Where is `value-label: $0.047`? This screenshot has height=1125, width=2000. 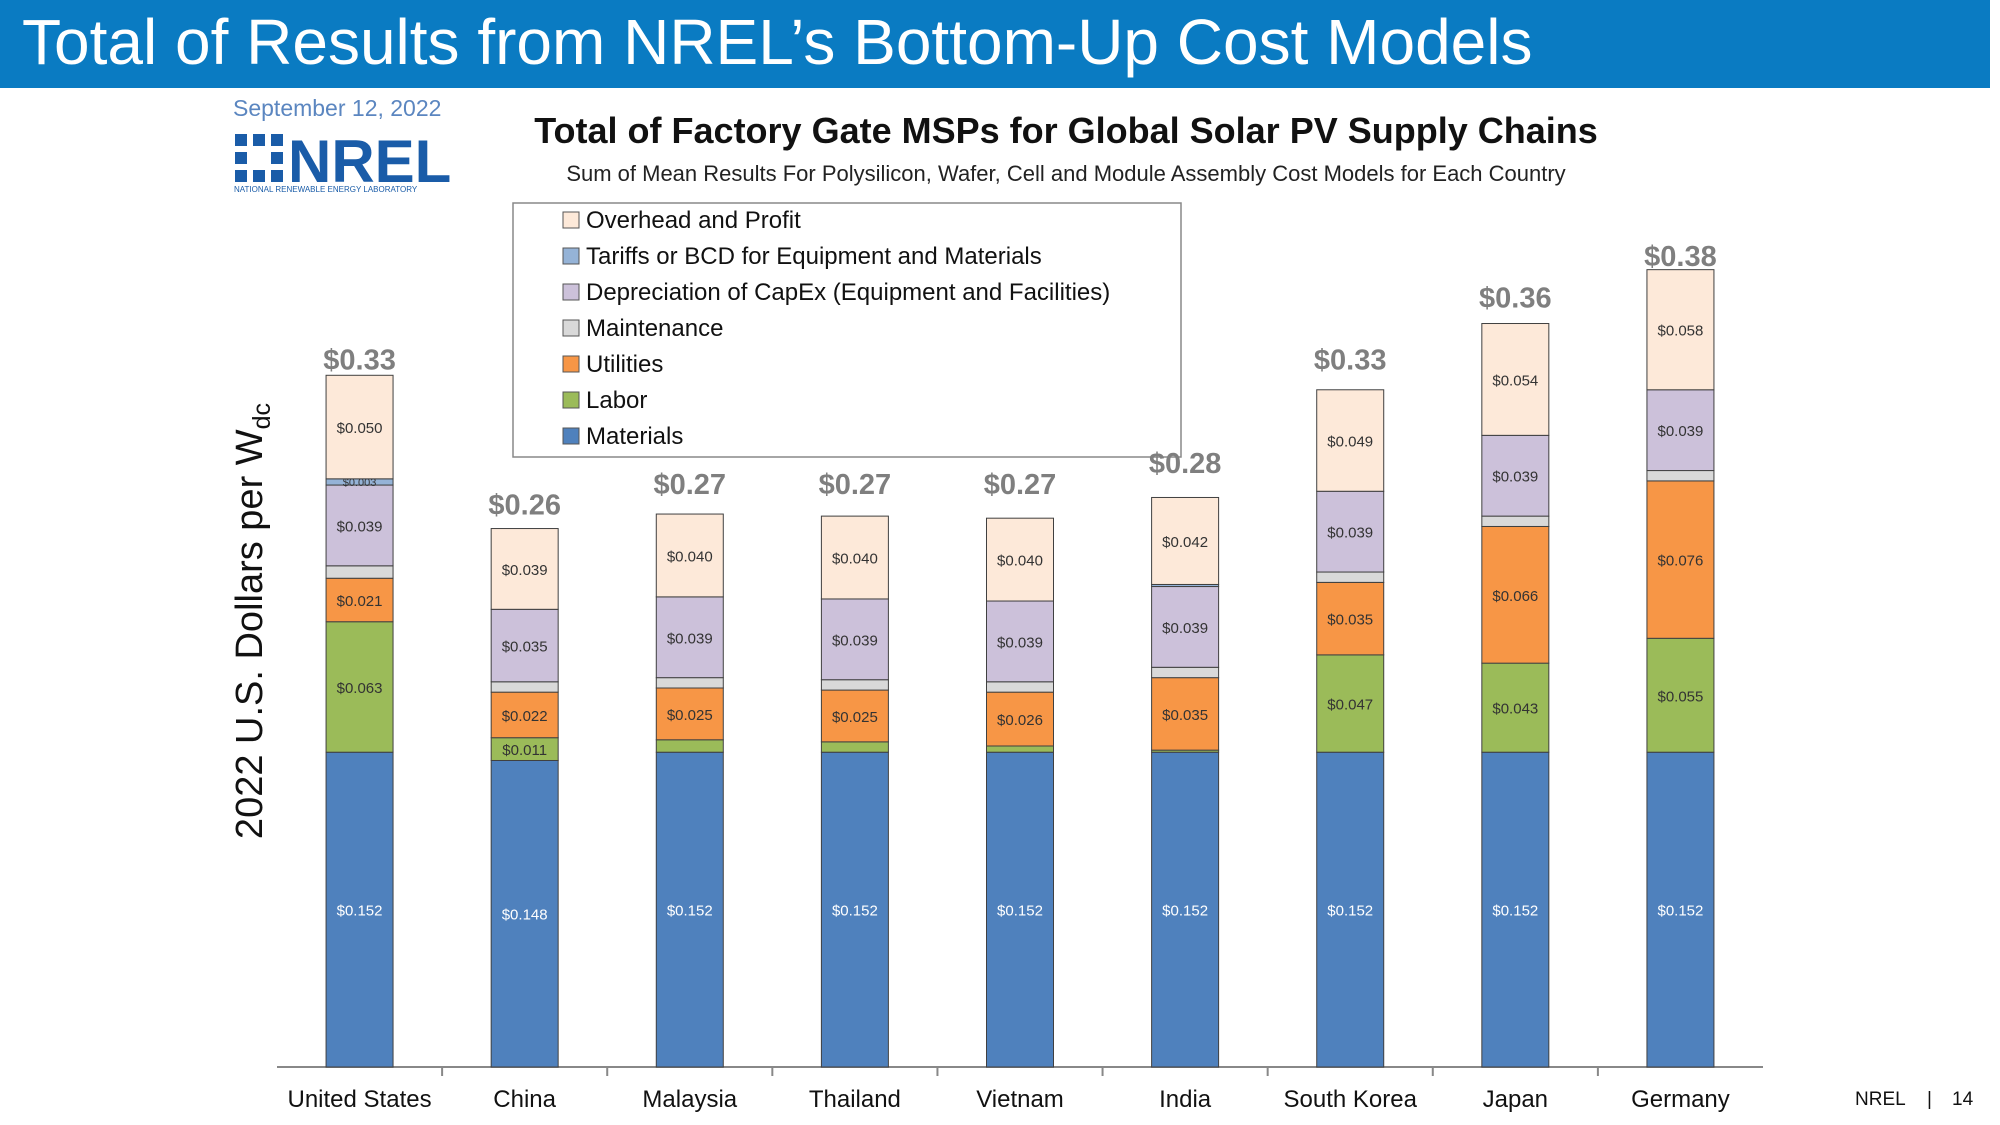 value-label: $0.047 is located at coordinates (1350, 705).